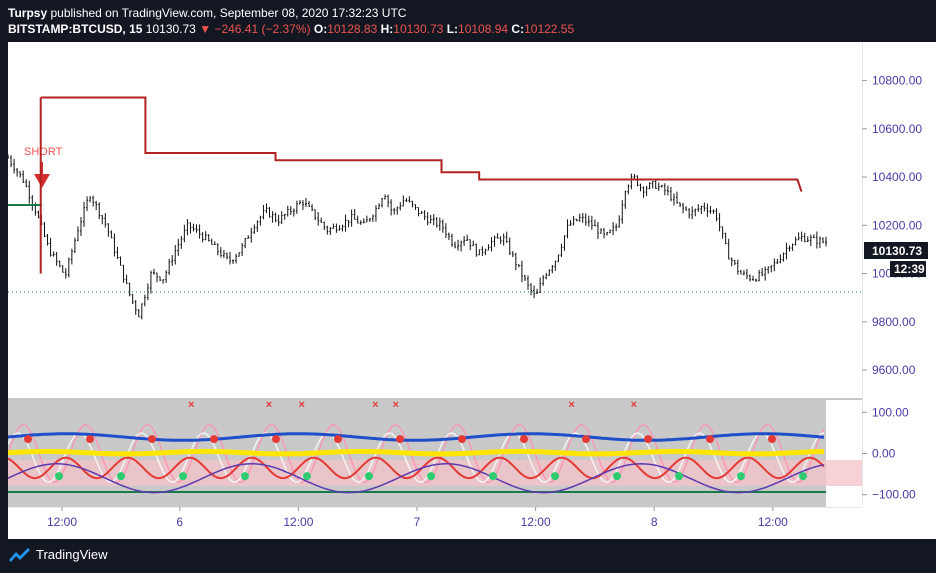 The image size is (936, 573). I want to click on price-tick-label: 10800.00, so click(897, 81).